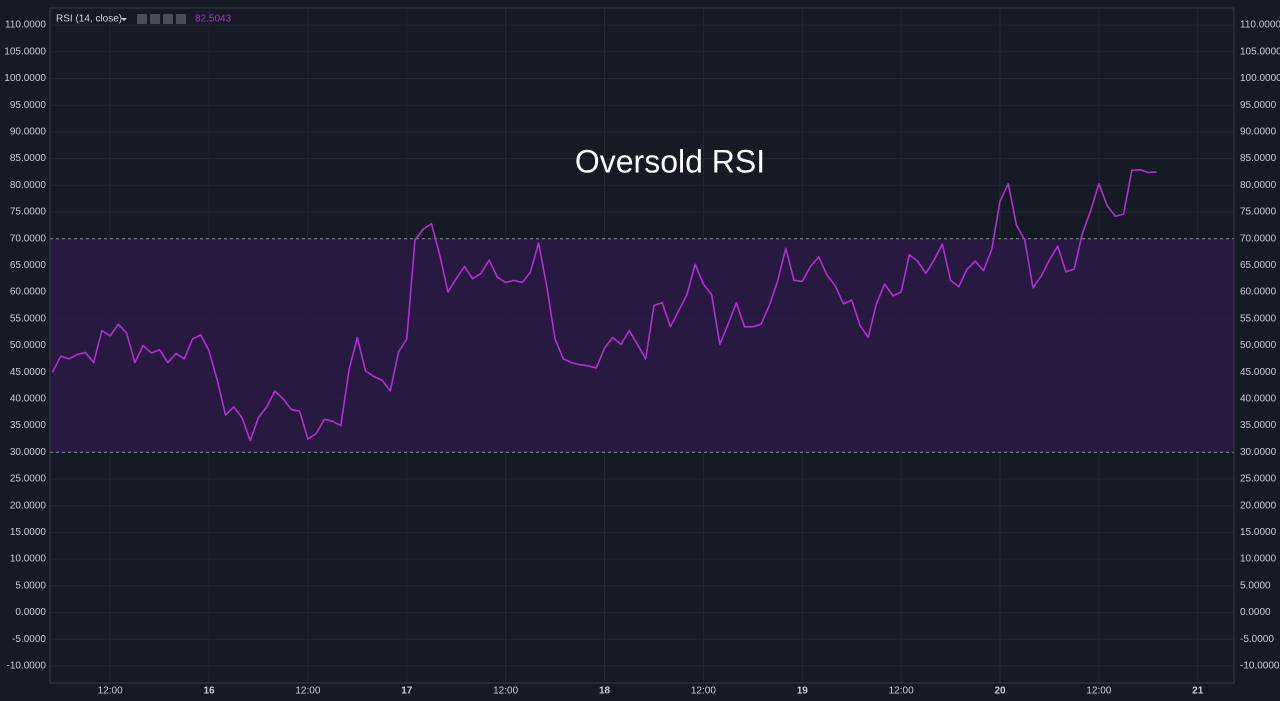  Describe the element at coordinates (28, 265) in the screenshot. I see `y-tick-label: 65.0000` at that location.